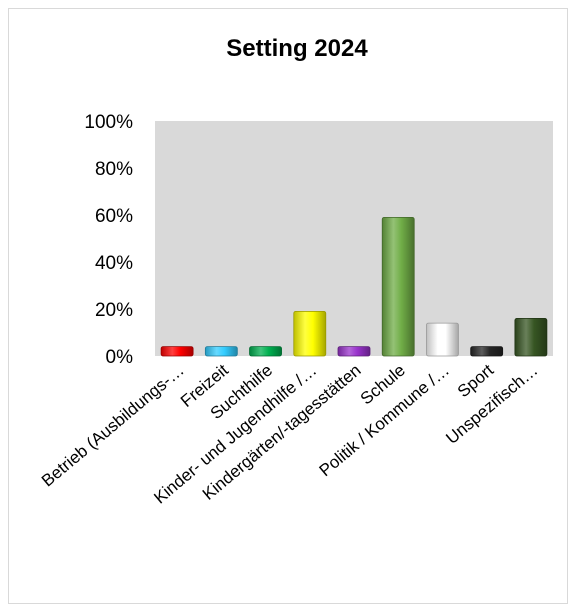 The height and width of the screenshot is (610, 579). I want to click on y-tick-label: 60%, so click(114, 216).